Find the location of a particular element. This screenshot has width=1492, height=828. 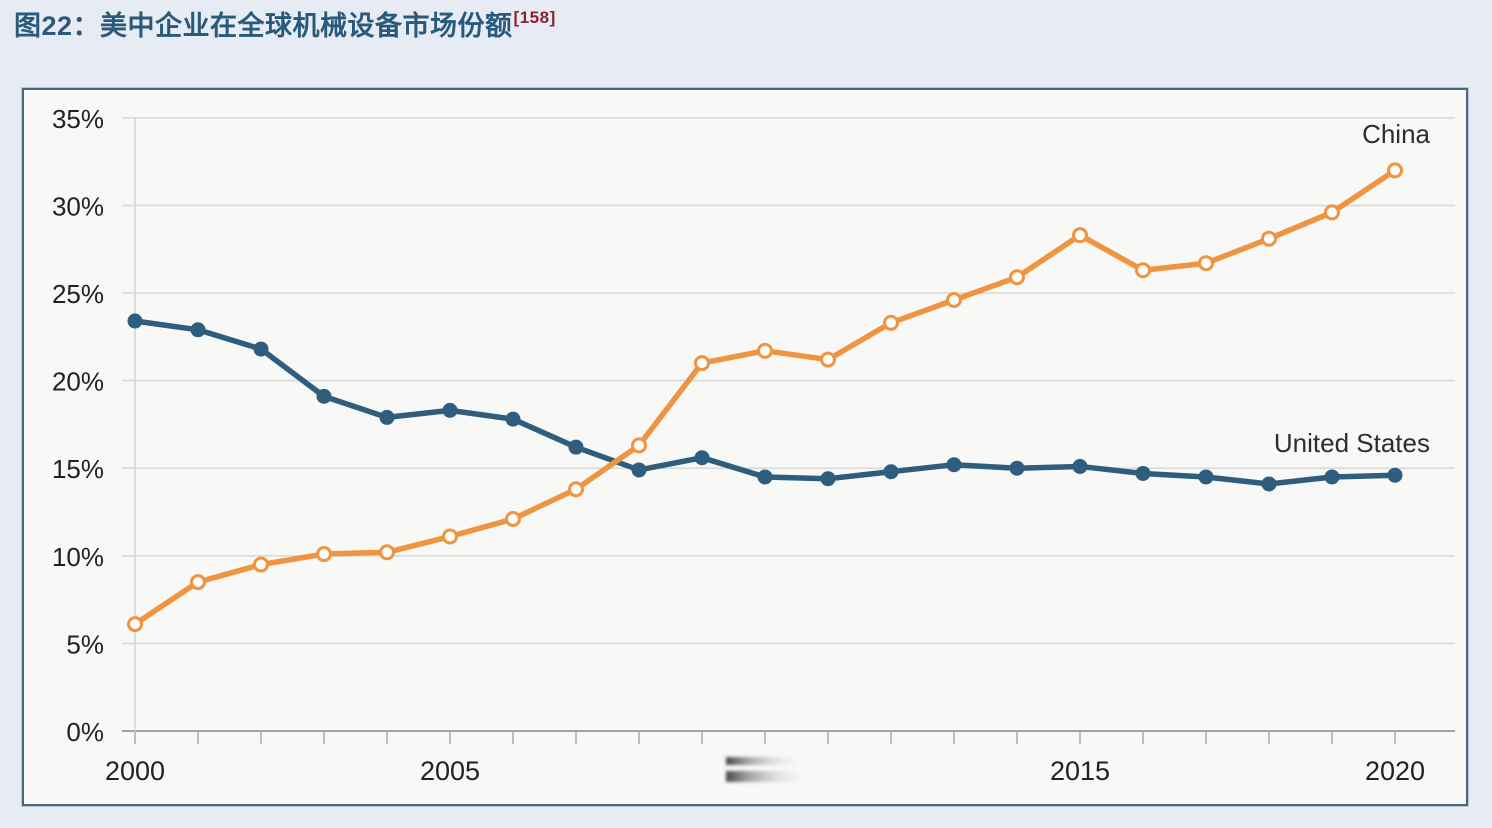

x-tick-label-2000: 2000 is located at coordinates (135, 771).